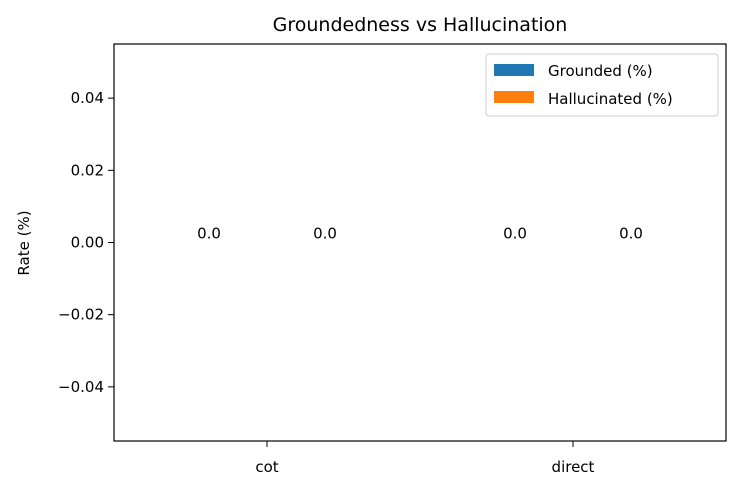 The image size is (741, 490). Describe the element at coordinates (420, 25) in the screenshot. I see `chart-title: Groundedness vs Hallucination` at that location.